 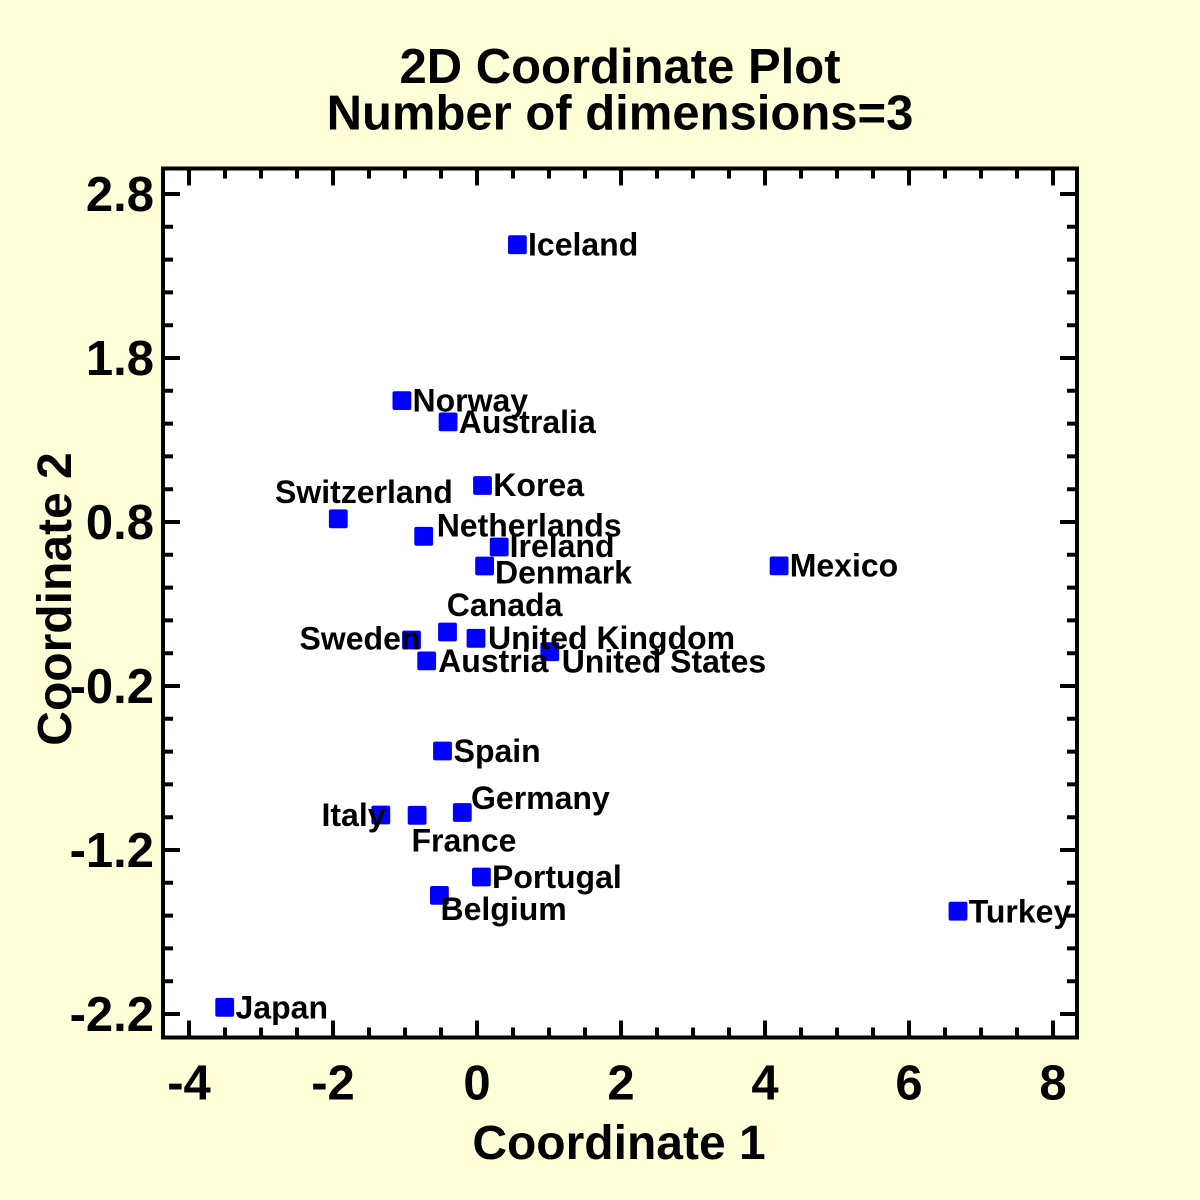 I want to click on svg-text: Coordinate 1, so click(x=618, y=1143).